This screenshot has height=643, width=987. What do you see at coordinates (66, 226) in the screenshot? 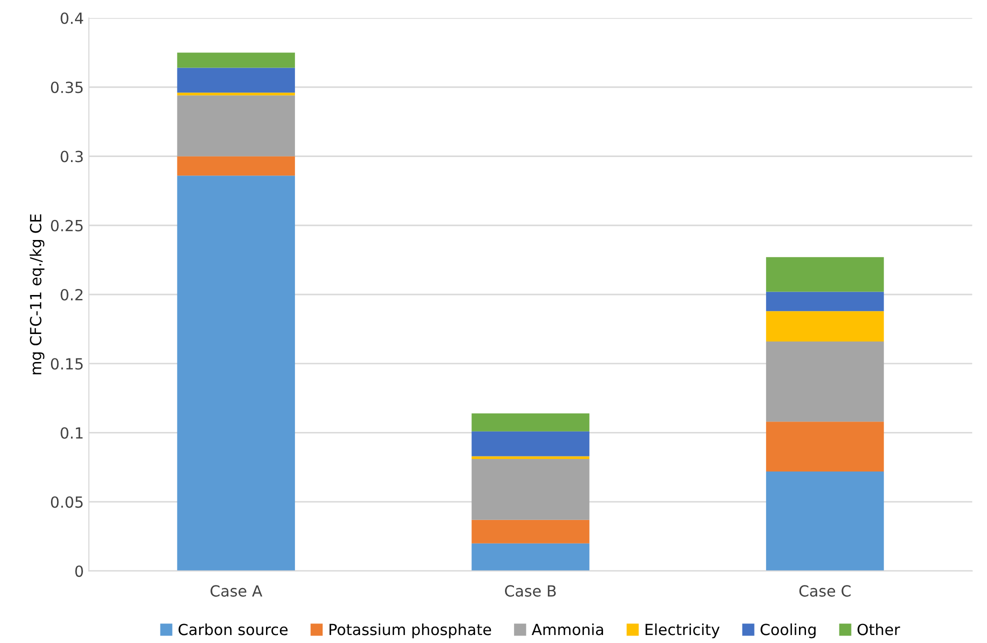
I see `y-tick-label: 0.25` at bounding box center [66, 226].